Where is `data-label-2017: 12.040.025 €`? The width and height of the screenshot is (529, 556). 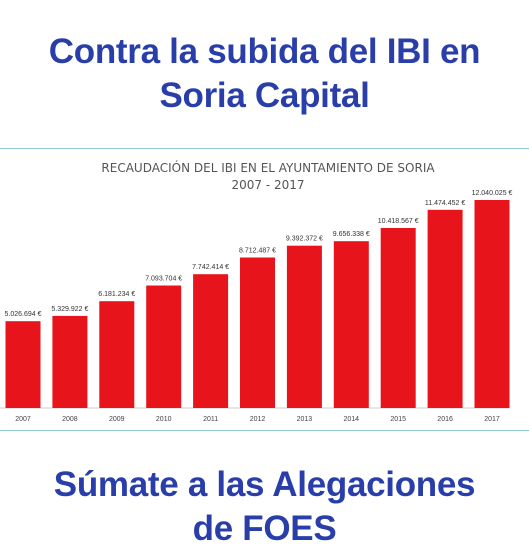 data-label-2017: 12.040.025 € is located at coordinates (492, 193).